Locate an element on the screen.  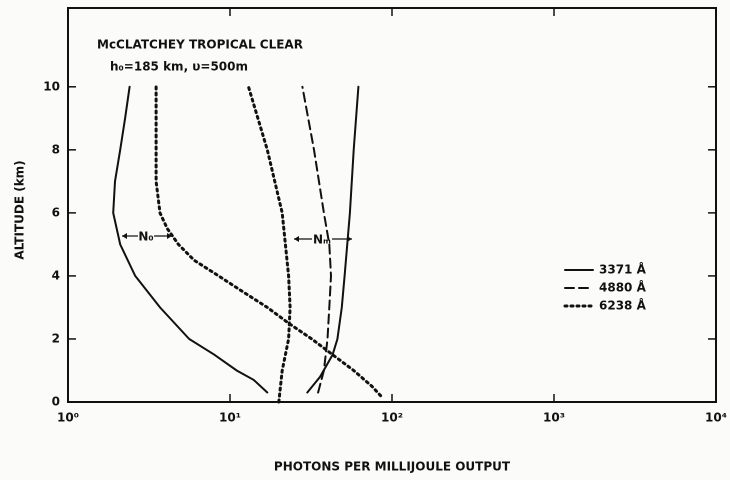
annotation: Nₘ is located at coordinates (322, 240).